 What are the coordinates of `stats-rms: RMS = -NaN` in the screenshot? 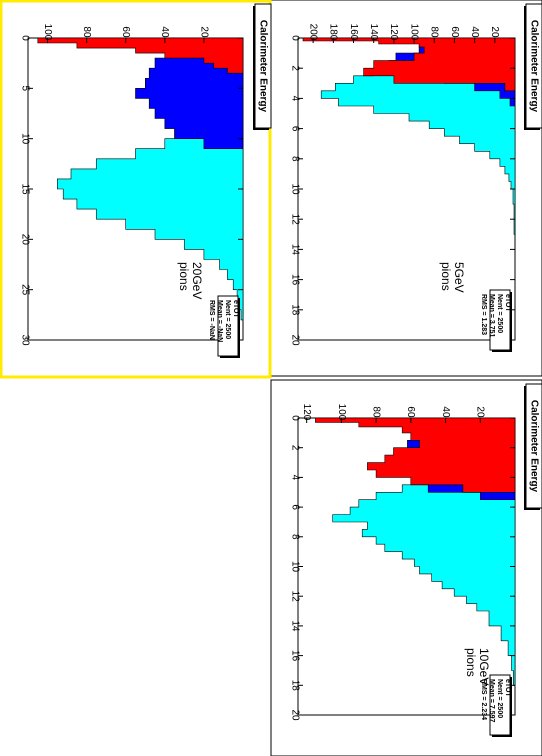 It's located at (211, 320).